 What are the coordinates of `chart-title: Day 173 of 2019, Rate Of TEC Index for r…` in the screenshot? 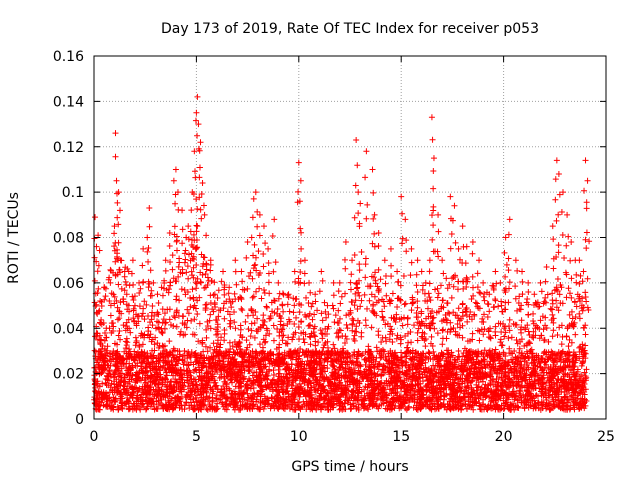 It's located at (350, 29).